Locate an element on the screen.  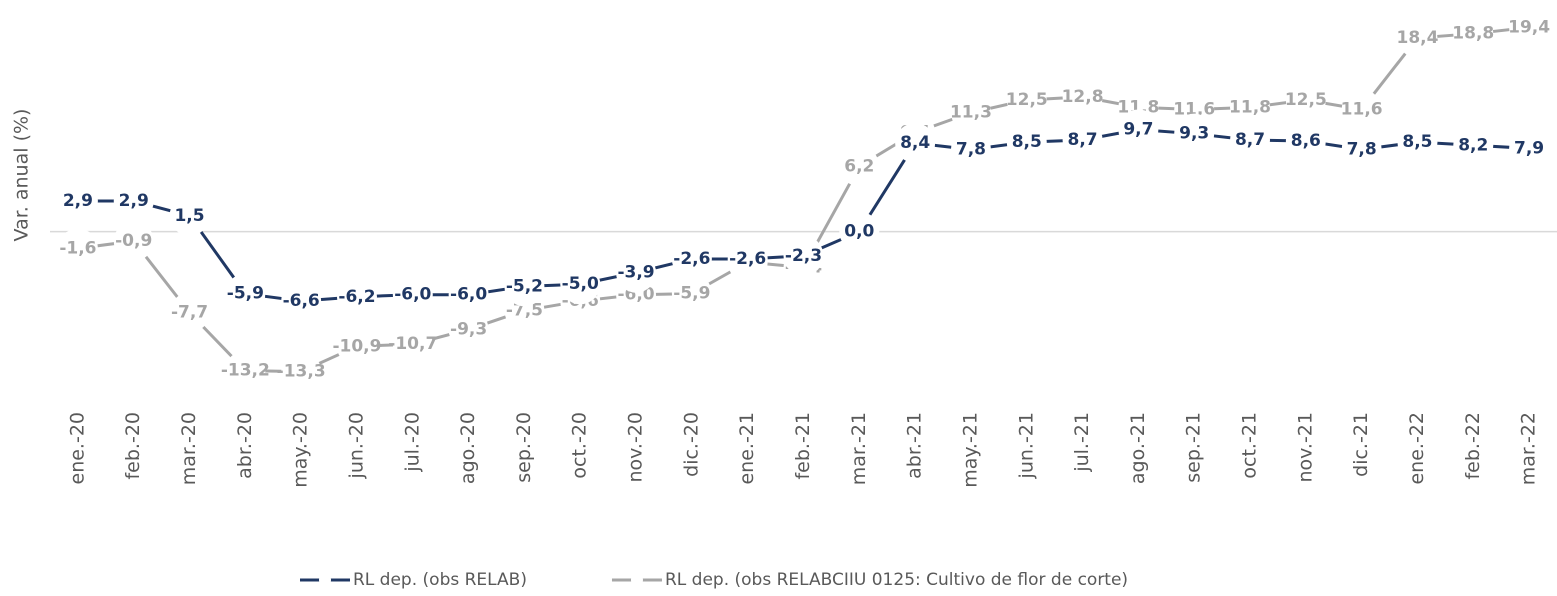
data-label: -13,3 is located at coordinates (301, 372).